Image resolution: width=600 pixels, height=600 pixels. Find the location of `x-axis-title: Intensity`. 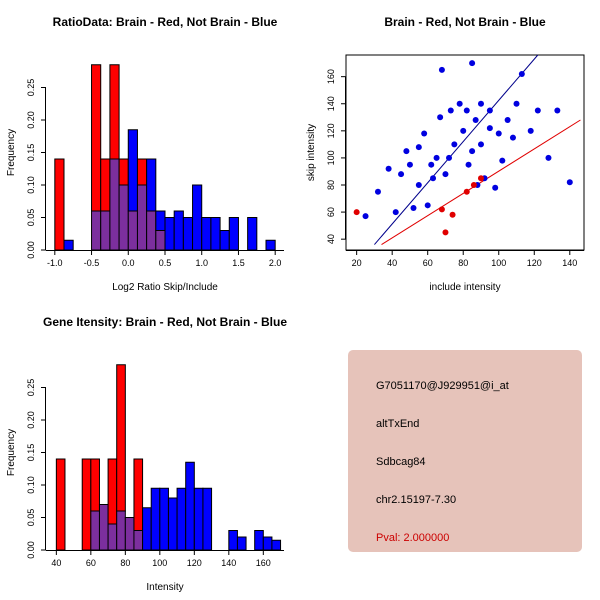

x-axis-title: Intensity is located at coordinates (164, 587).